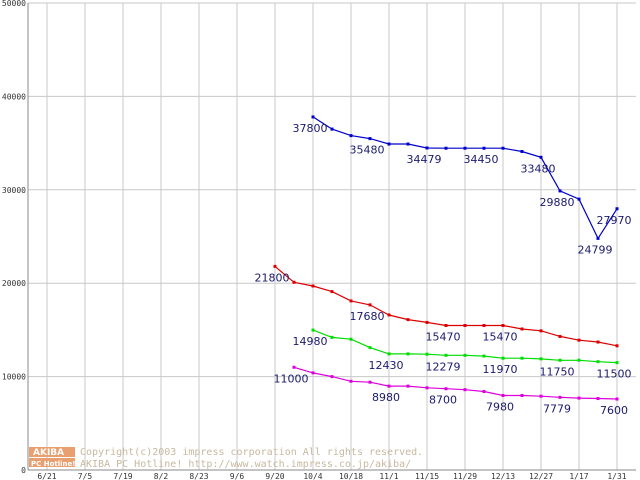  Describe the element at coordinates (500, 406) in the screenshot. I see `data-label: 7980` at that location.